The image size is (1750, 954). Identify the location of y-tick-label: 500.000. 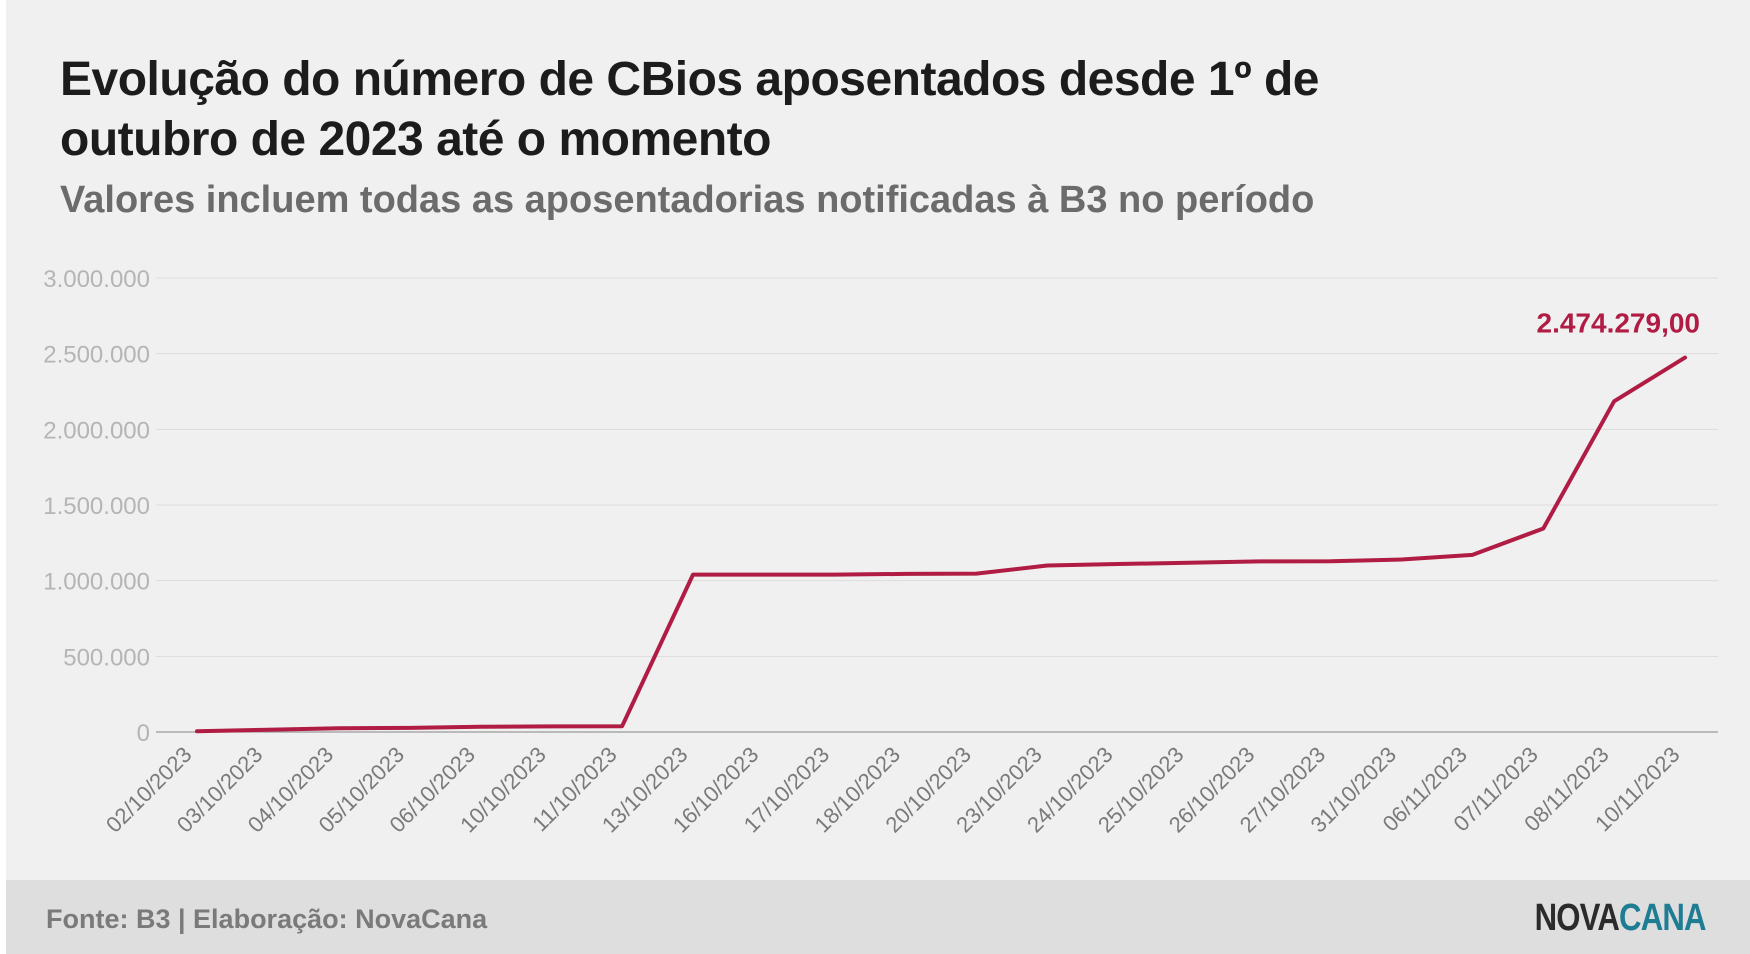
(106, 657).